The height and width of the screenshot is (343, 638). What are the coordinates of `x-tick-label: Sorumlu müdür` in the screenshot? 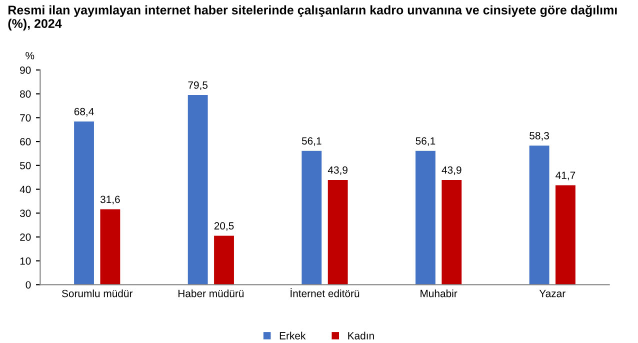 It's located at (97, 294).